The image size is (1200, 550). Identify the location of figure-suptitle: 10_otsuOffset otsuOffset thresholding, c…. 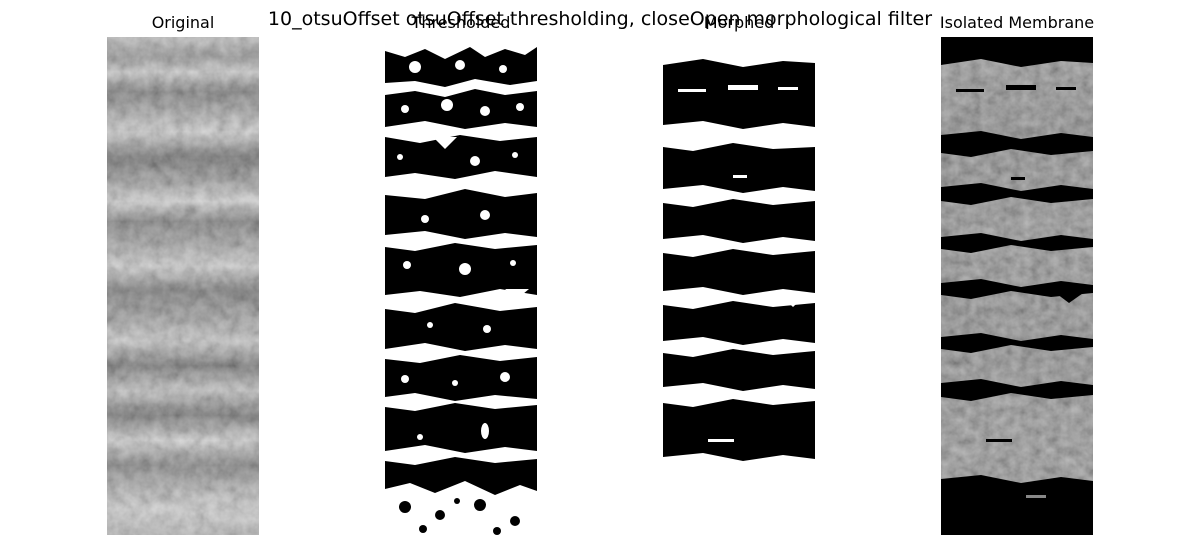
(600, 19).